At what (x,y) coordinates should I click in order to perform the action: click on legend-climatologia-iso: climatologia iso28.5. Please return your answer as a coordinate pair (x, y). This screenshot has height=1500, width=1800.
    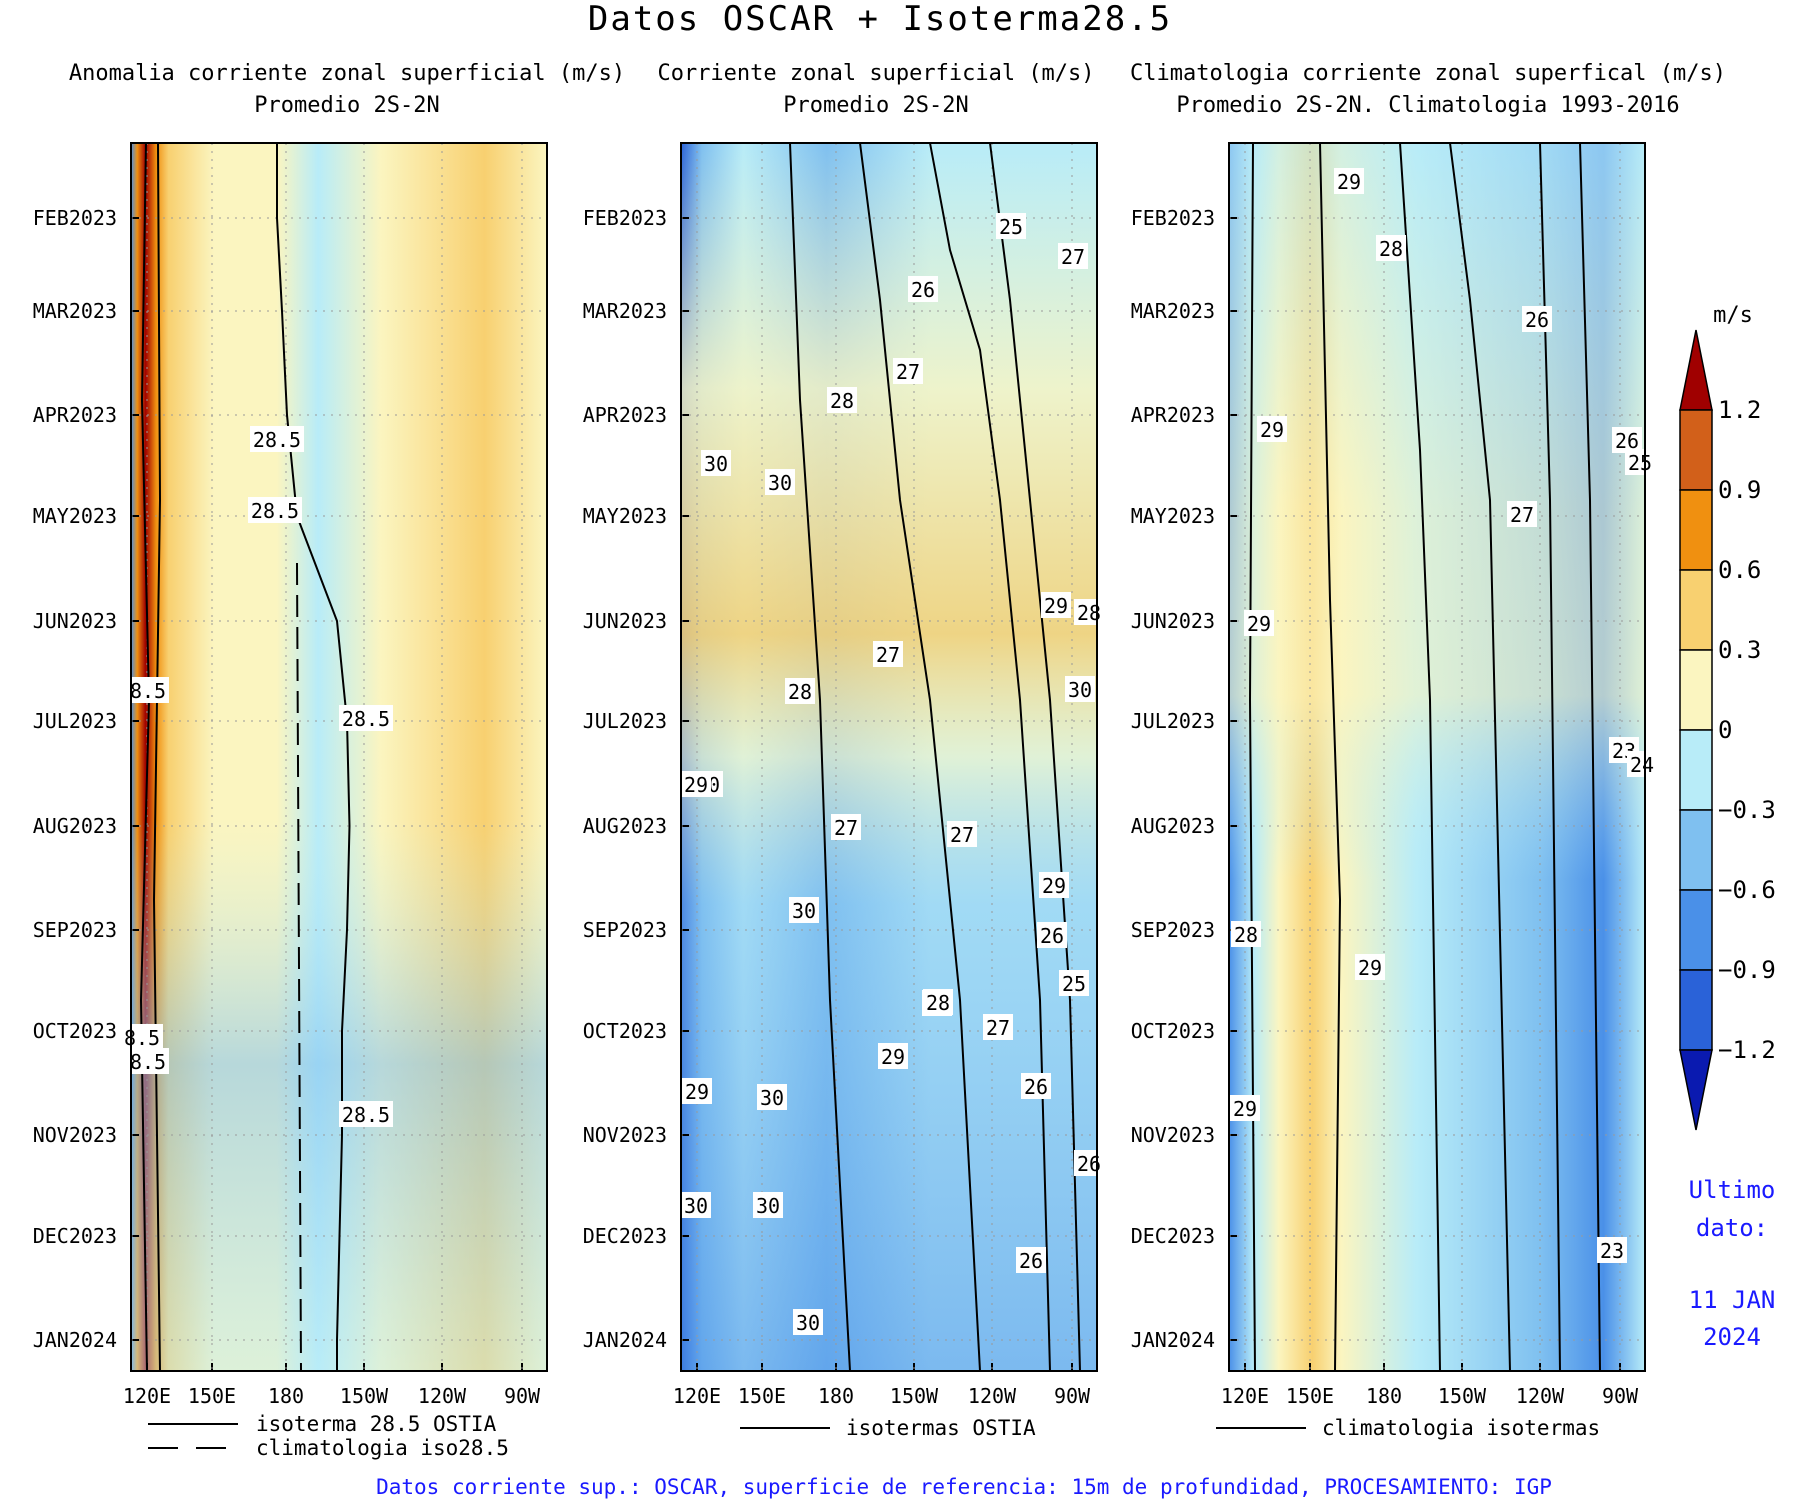
    Looking at the image, I should click on (382, 1448).